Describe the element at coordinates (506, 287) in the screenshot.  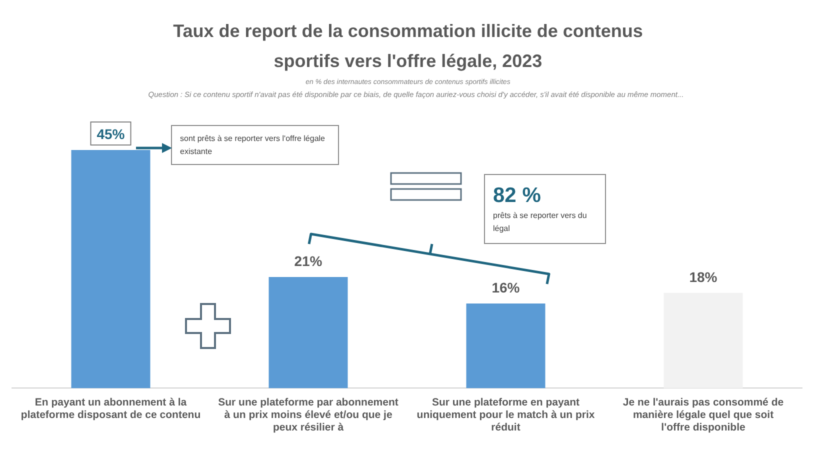
I see `data-label: 16%` at that location.